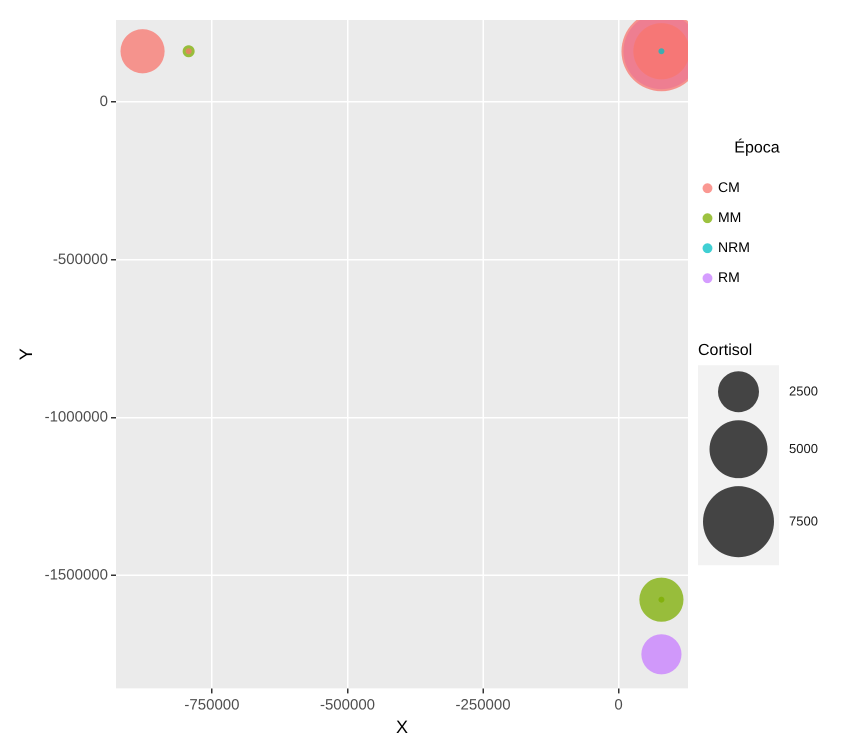 The image size is (854, 751). What do you see at coordinates (212, 705) in the screenshot?
I see `x-tick-label: -750000` at bounding box center [212, 705].